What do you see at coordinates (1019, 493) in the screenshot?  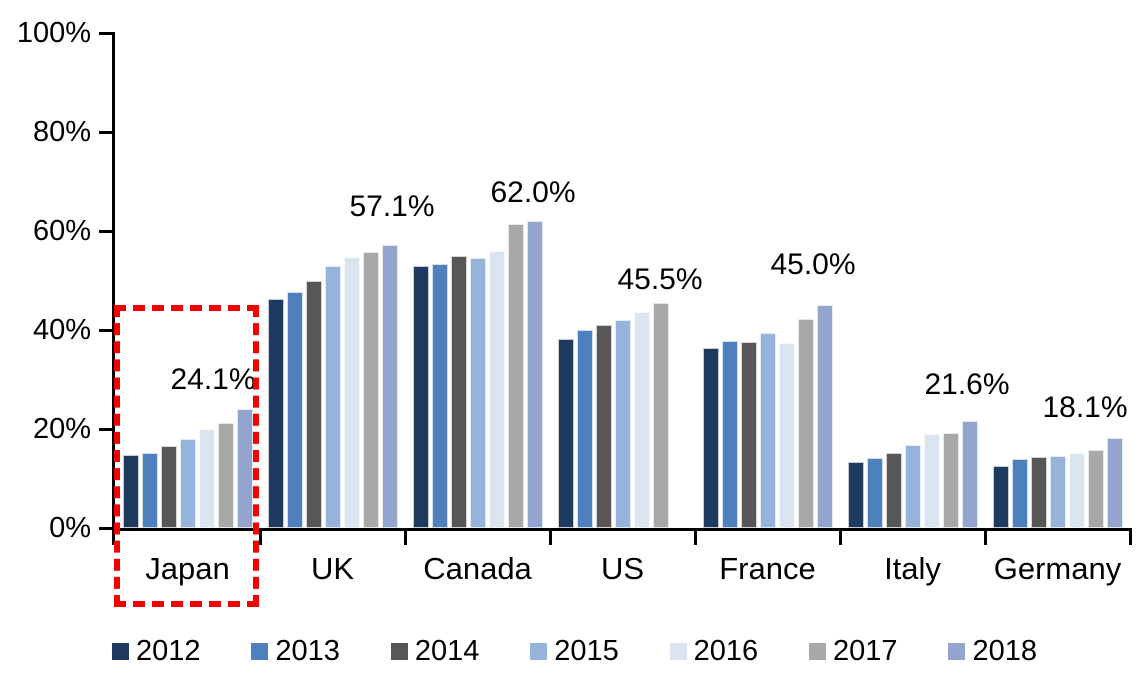 I see `bar-germany-2013` at bounding box center [1019, 493].